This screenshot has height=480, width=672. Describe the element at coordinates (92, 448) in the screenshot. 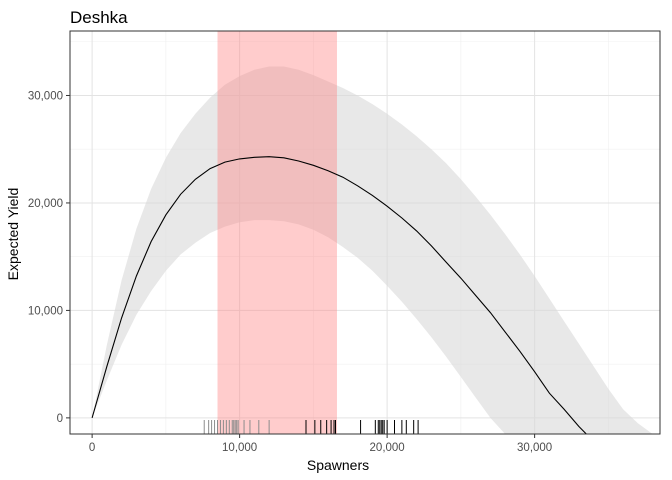

I see `x-tick-label: 0` at that location.